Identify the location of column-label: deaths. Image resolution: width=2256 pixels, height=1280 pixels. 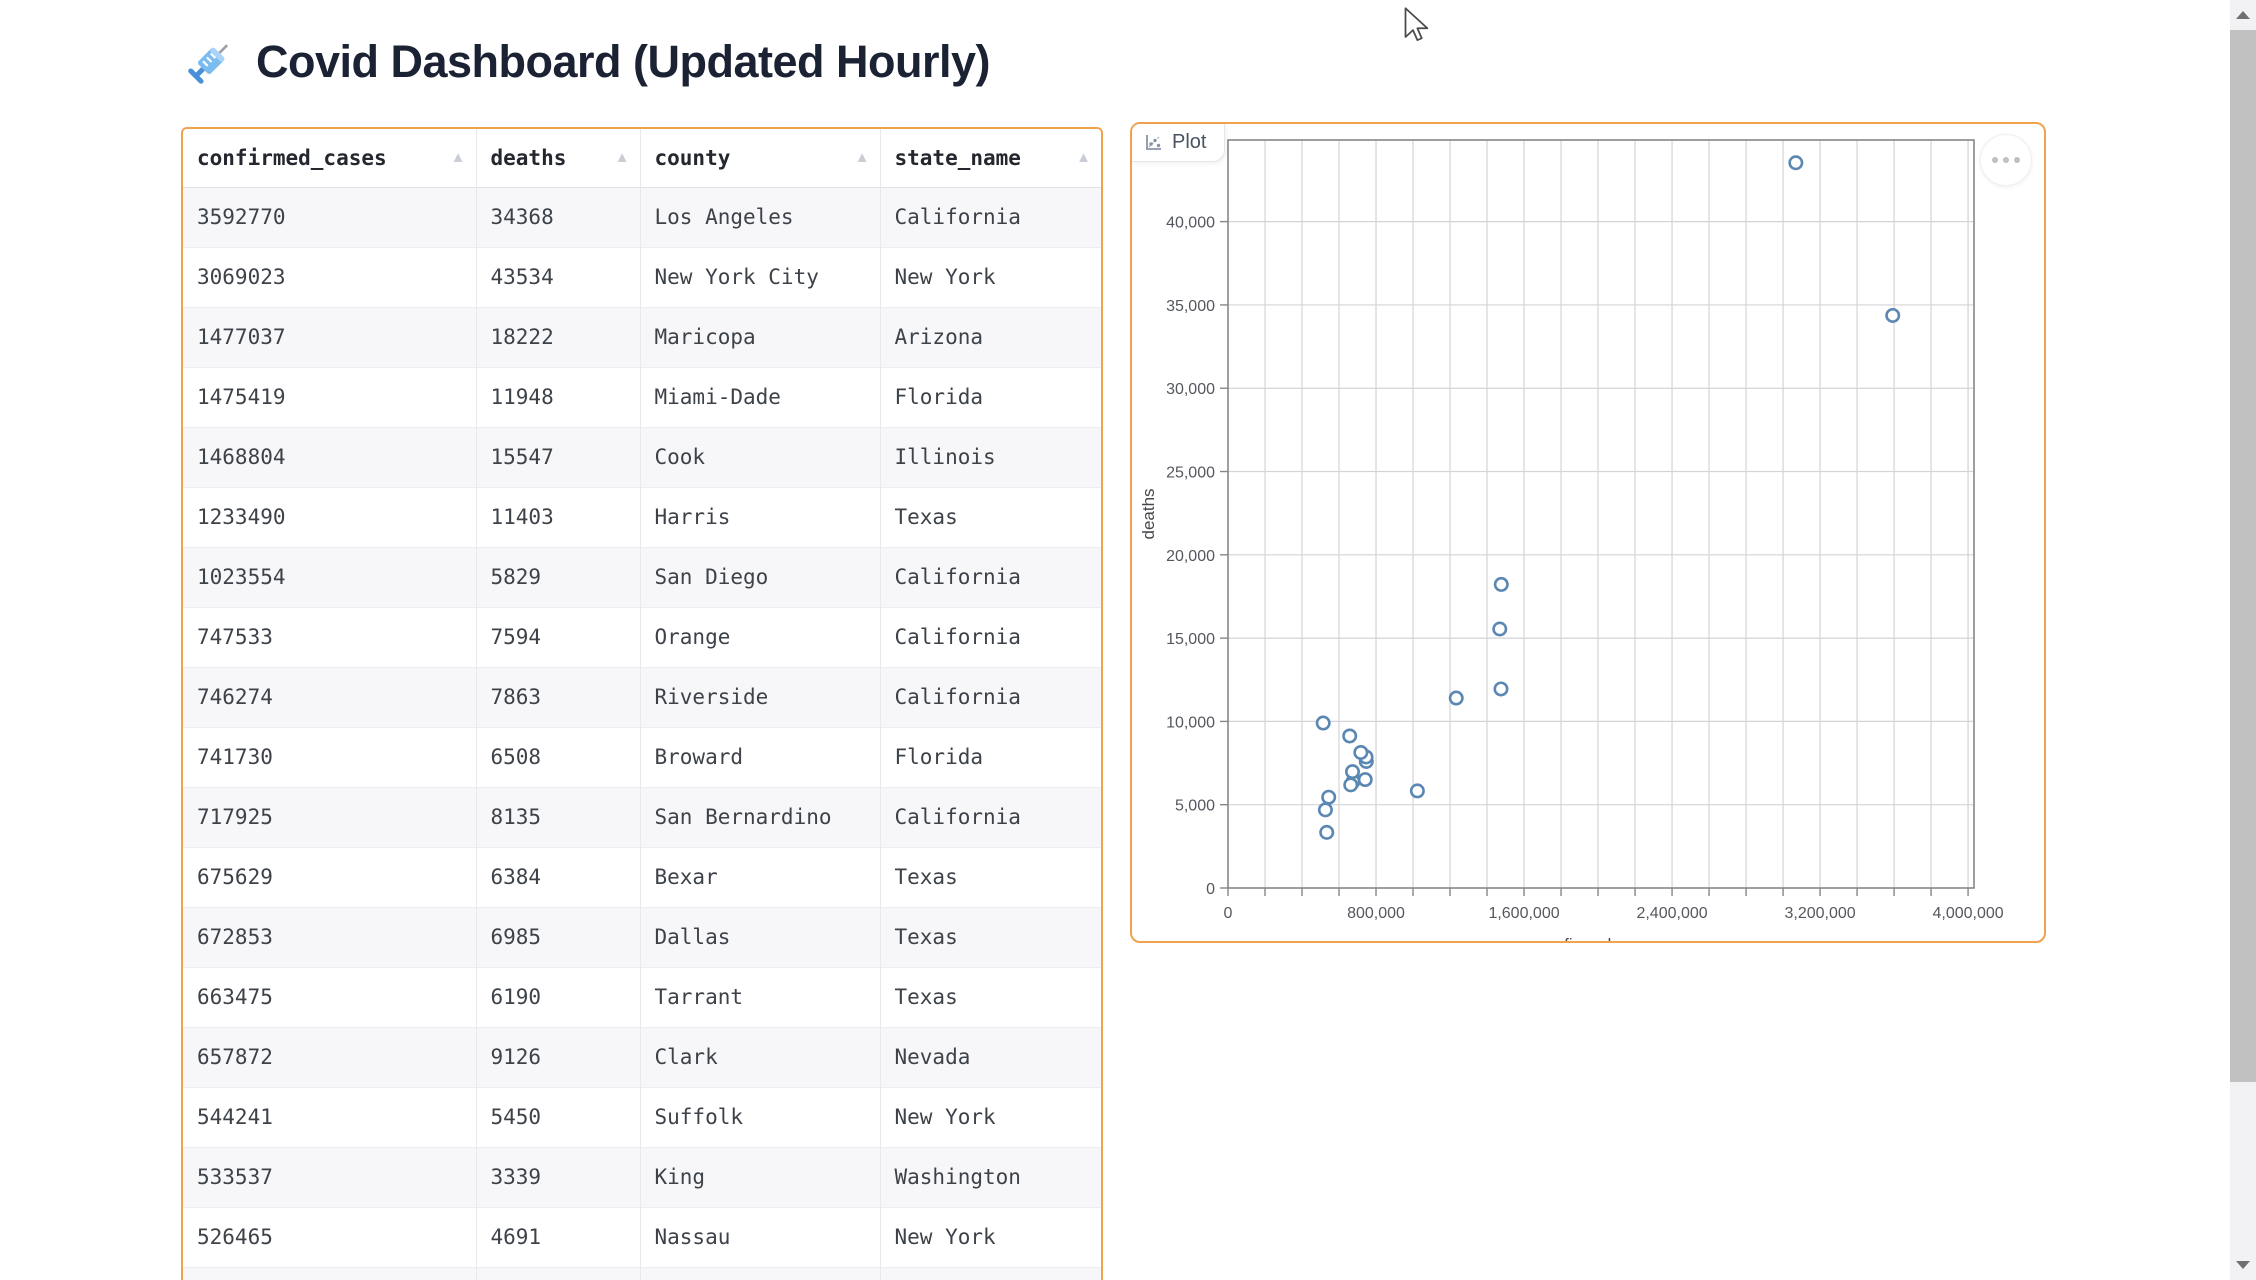
(528, 157).